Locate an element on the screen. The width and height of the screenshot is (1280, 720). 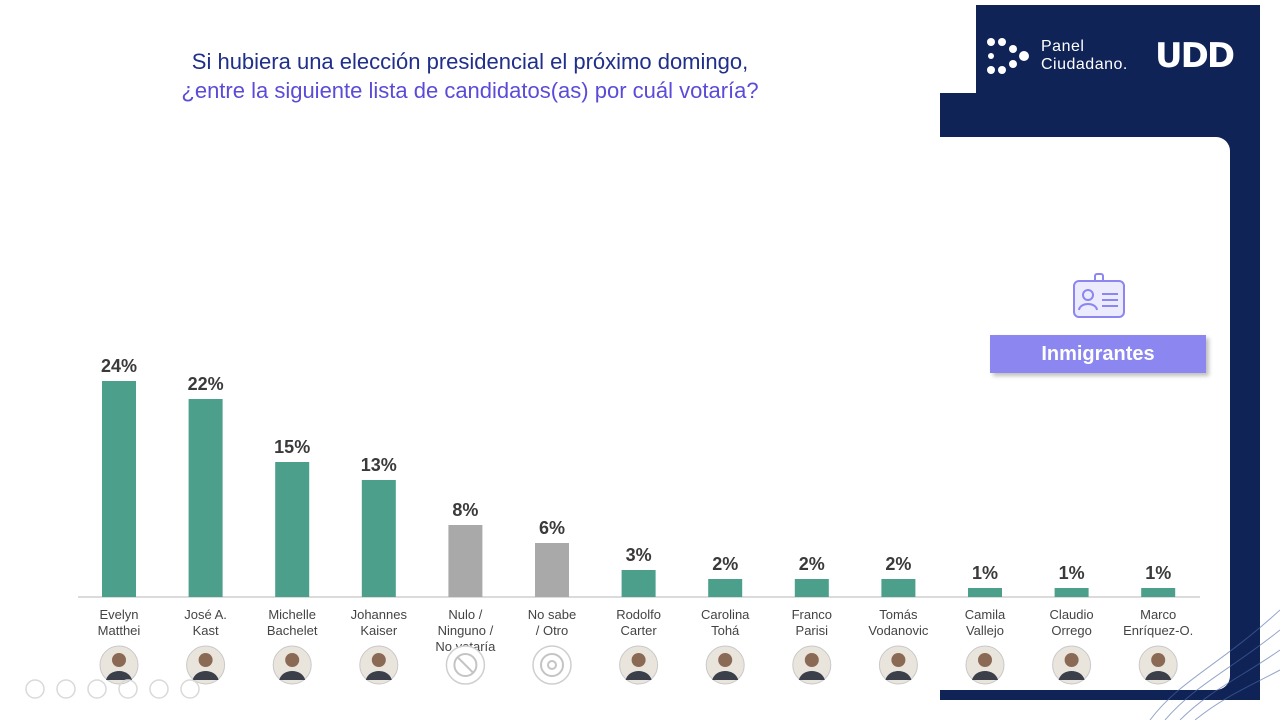
data-label: 3% is located at coordinates (639, 555).